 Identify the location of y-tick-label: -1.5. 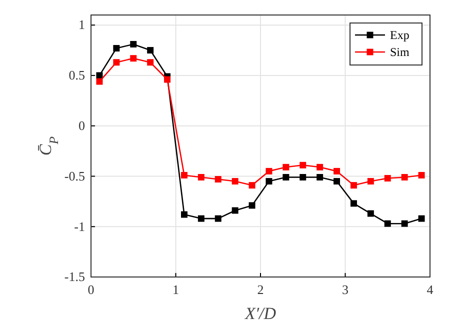
(74, 276).